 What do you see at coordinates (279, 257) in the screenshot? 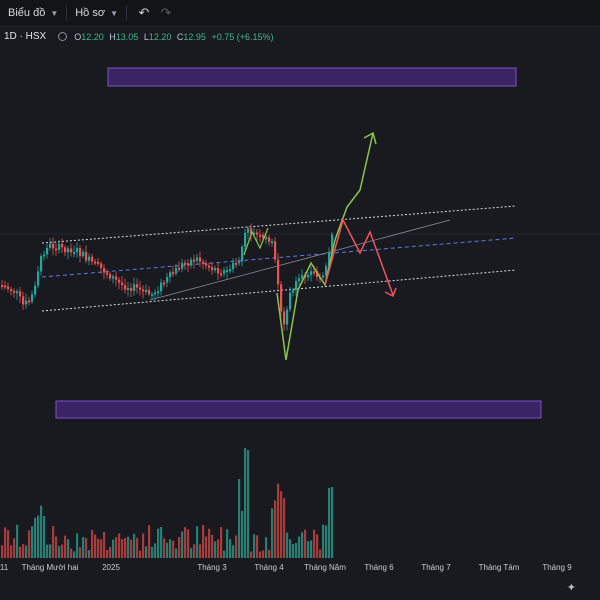
I see `channel-mid-line` at bounding box center [279, 257].